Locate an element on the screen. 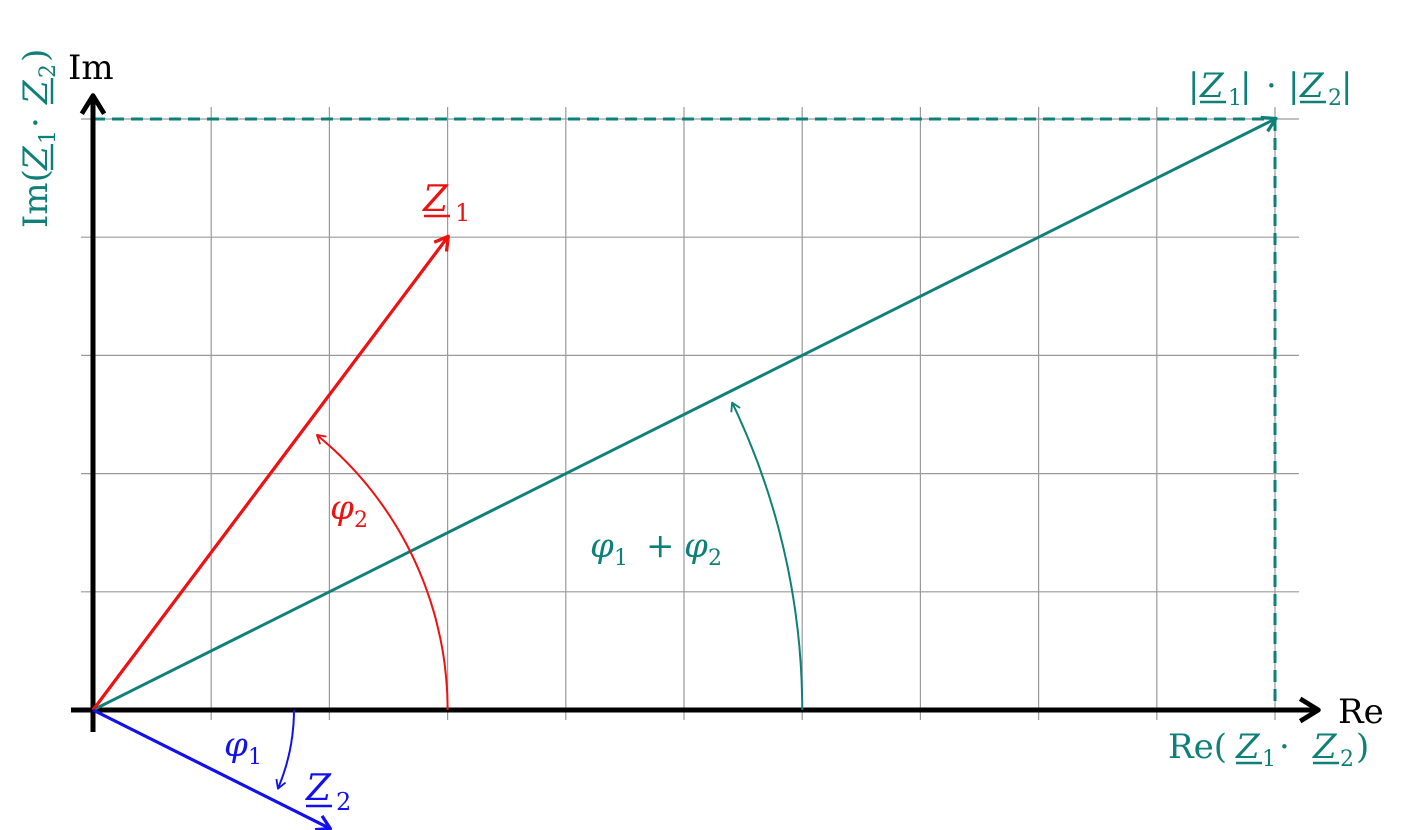 The image size is (1401, 830). y-axis-label: Im is located at coordinates (91, 68).